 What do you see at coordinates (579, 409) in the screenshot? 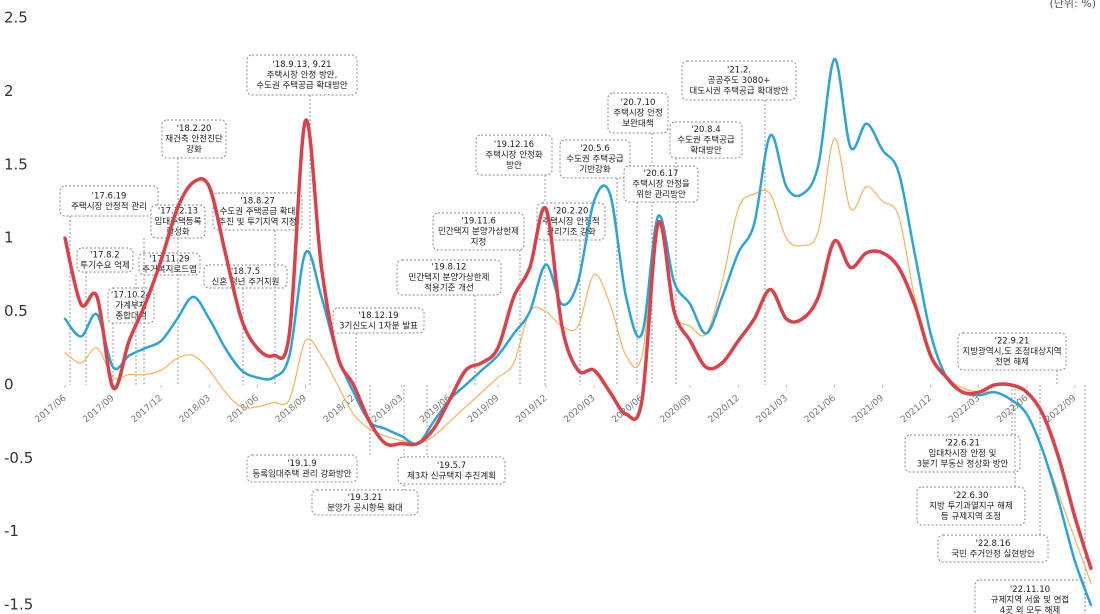
I see `x-tick-label: 2020/03` at bounding box center [579, 409].